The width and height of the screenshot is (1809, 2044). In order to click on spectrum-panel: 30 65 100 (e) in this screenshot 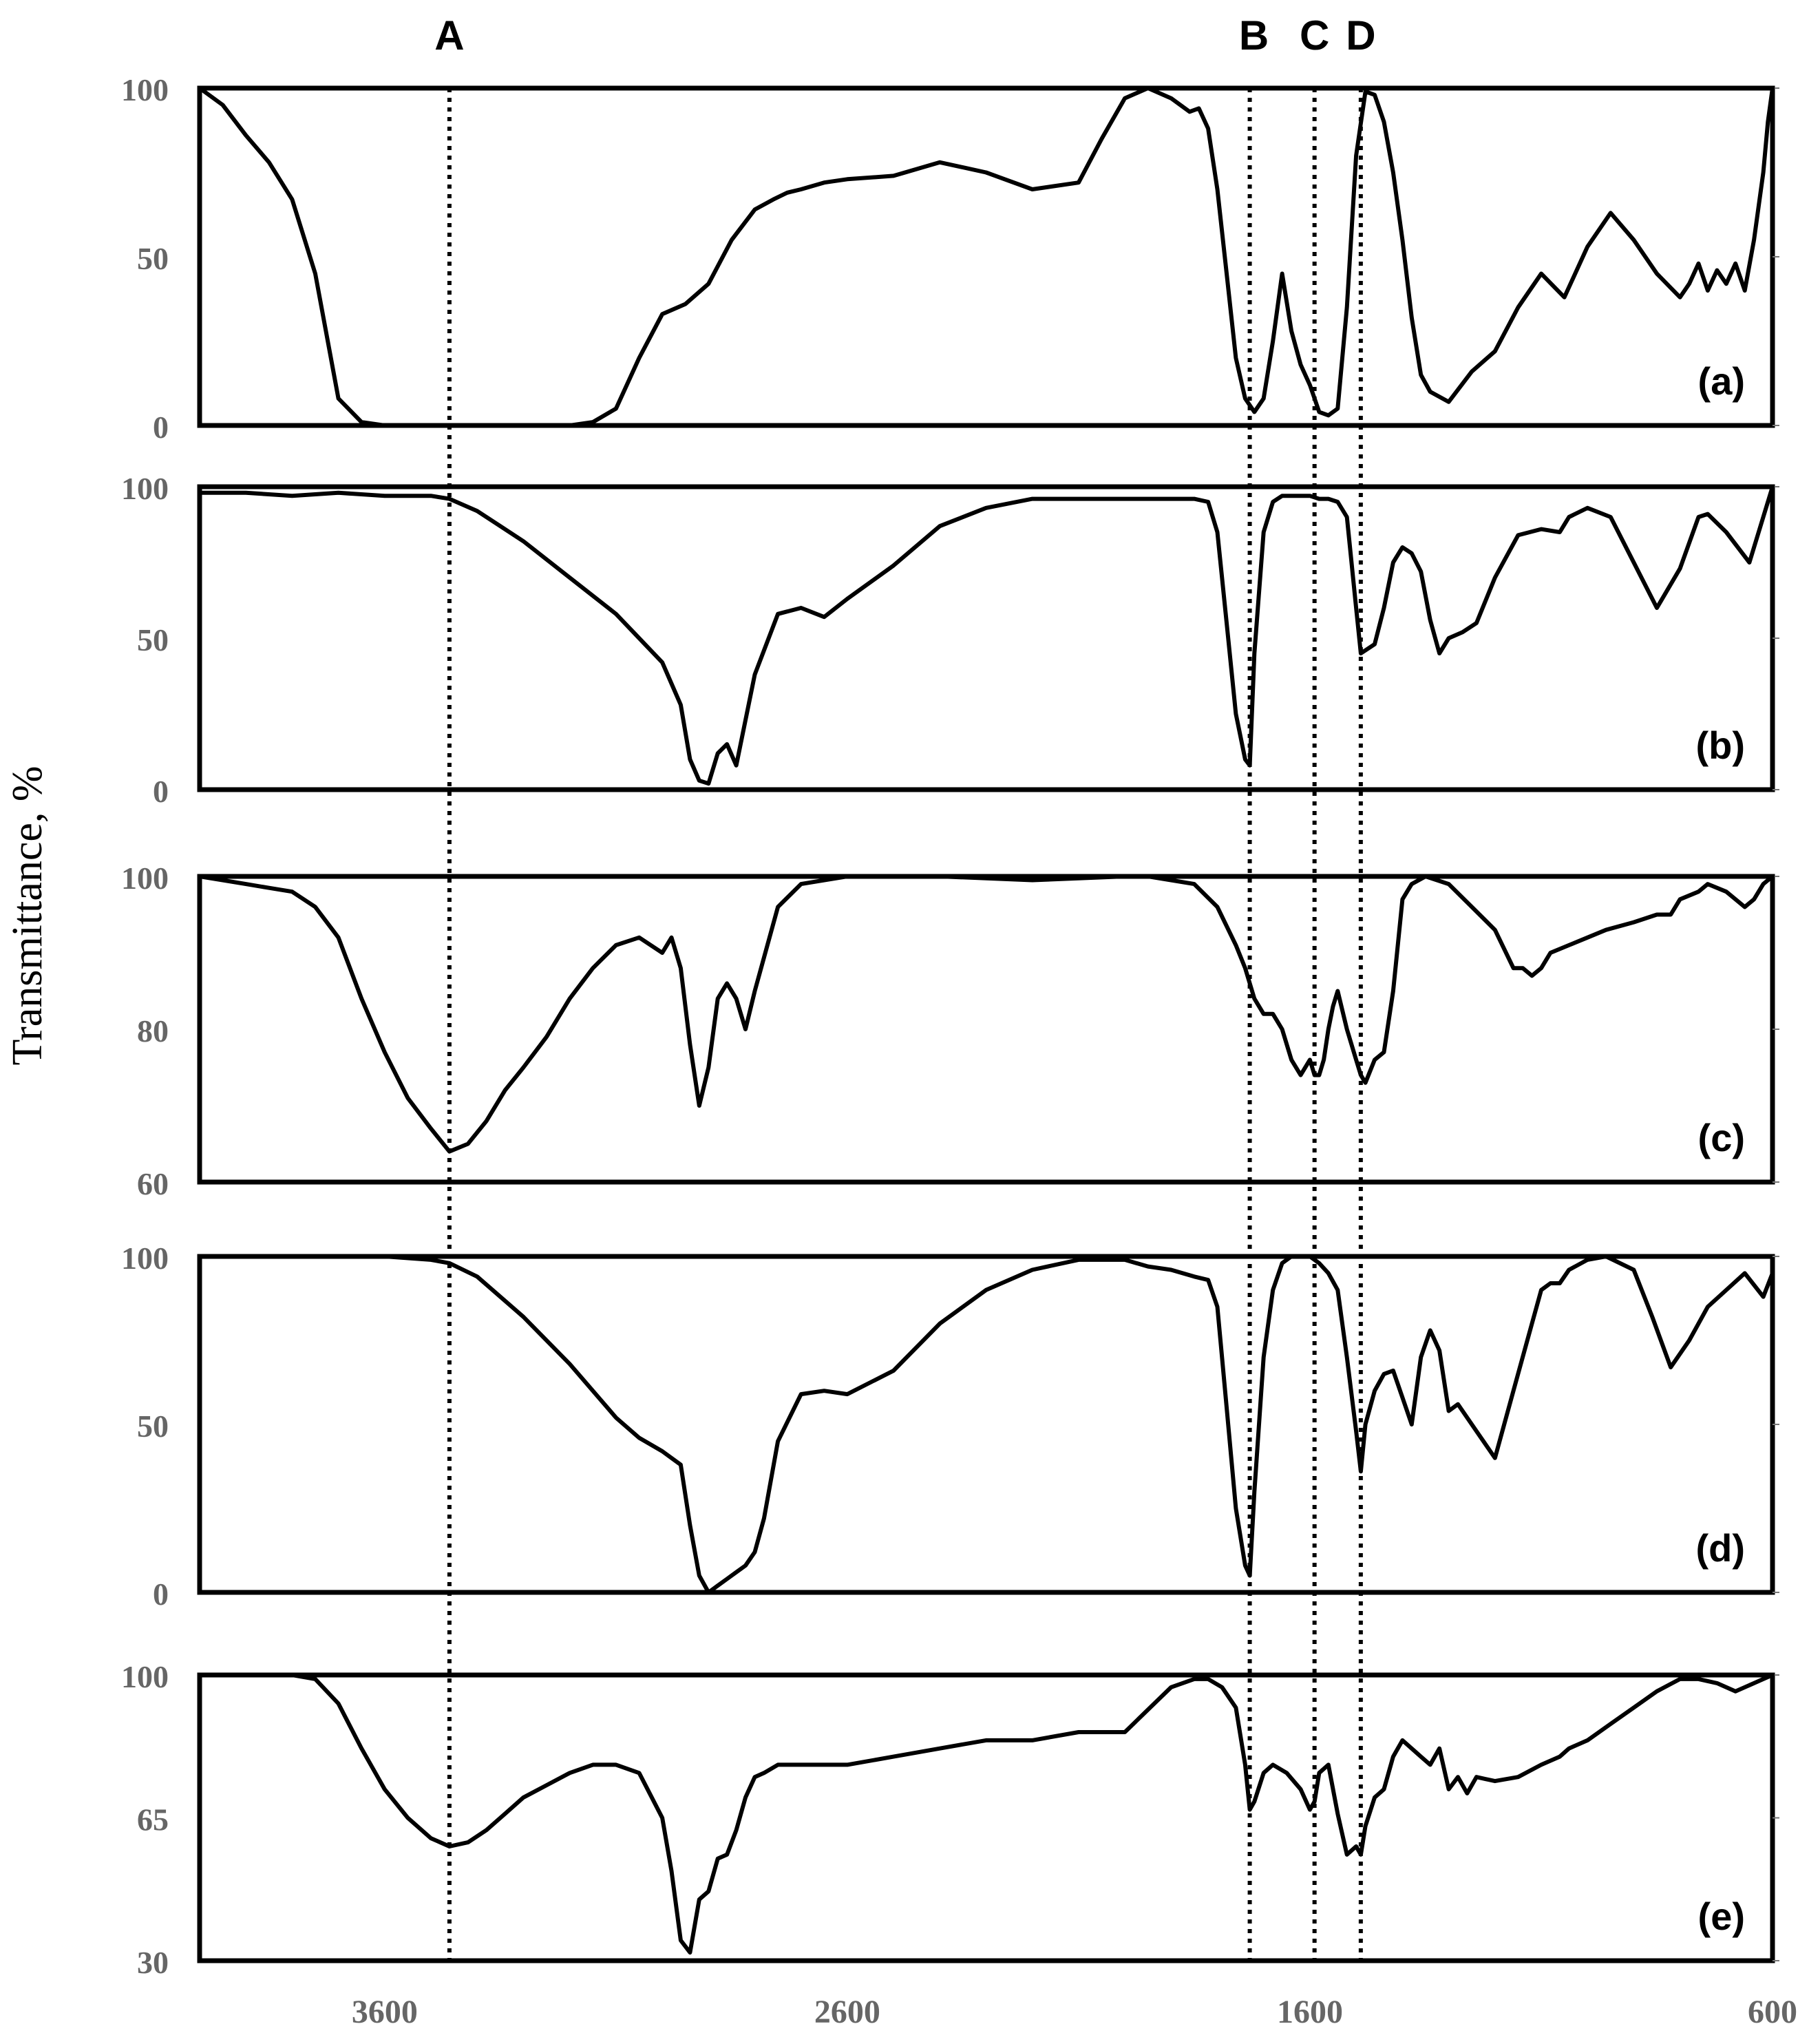, I will do `click(950, 1819)`.